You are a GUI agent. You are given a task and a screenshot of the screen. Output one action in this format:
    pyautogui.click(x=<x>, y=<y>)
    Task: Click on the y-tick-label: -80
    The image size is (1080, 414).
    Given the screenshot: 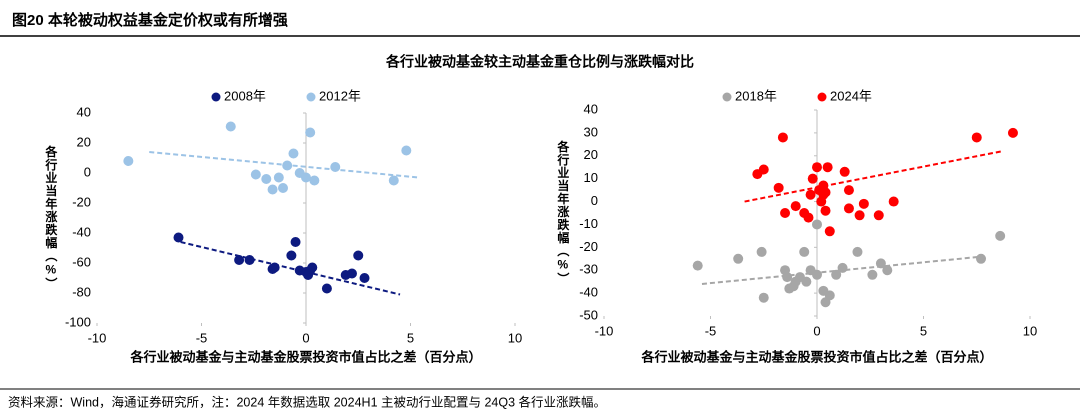 What is the action you would take?
    pyautogui.click(x=81, y=291)
    